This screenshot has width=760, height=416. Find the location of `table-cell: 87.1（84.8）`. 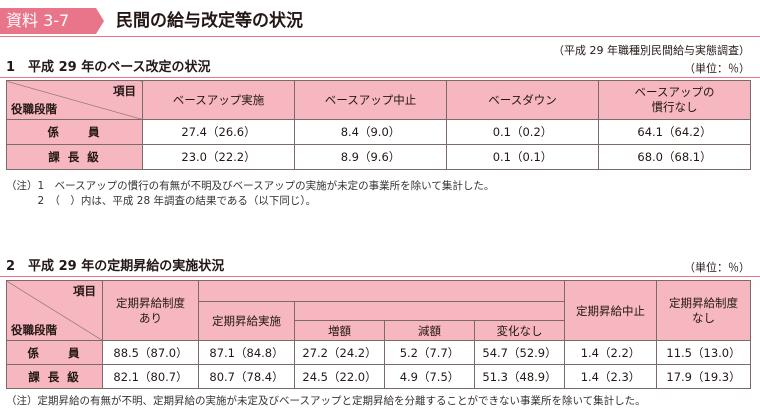

table-cell: 87.1（84.8） is located at coordinates (246, 352).